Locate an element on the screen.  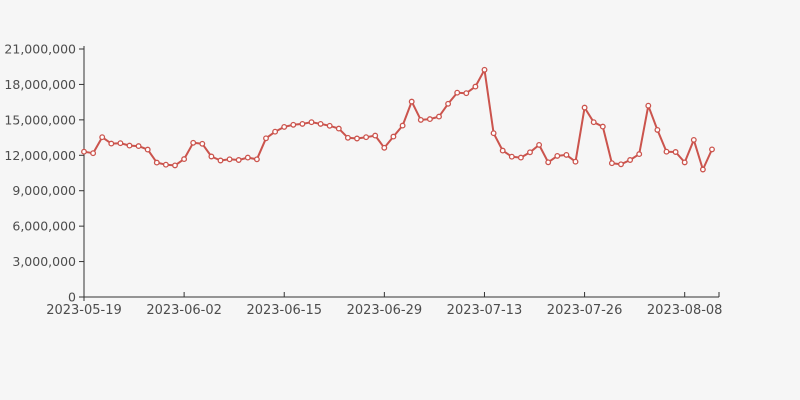
y-axis-tick-label: 6,000,000 is located at coordinates (44, 226).